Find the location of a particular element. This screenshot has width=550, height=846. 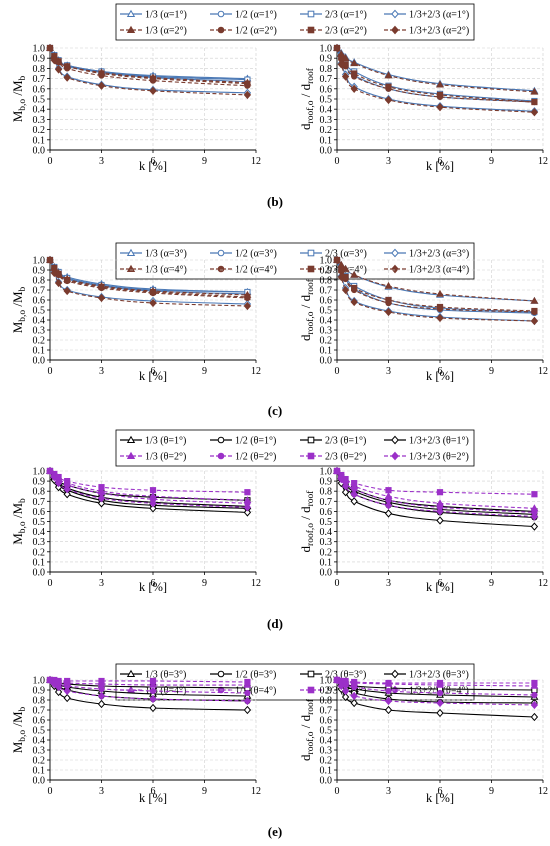

legend-label: 2/3 (α=1°) is located at coordinates (346, 15).